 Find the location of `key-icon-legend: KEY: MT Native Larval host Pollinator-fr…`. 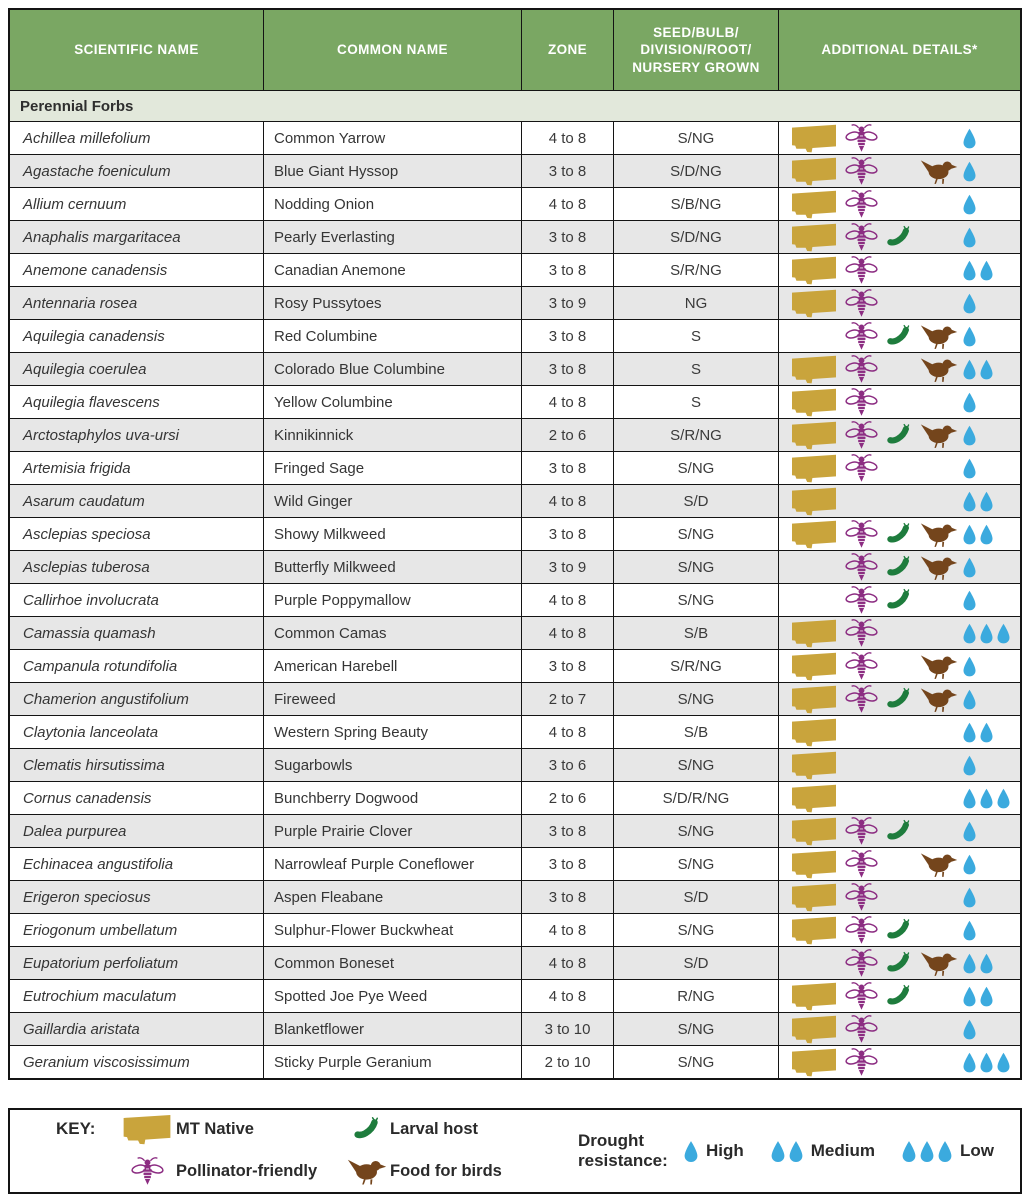

key-icon-legend: KEY: MT Native Larval host Pollinator-fr… is located at coordinates (298, 1151).